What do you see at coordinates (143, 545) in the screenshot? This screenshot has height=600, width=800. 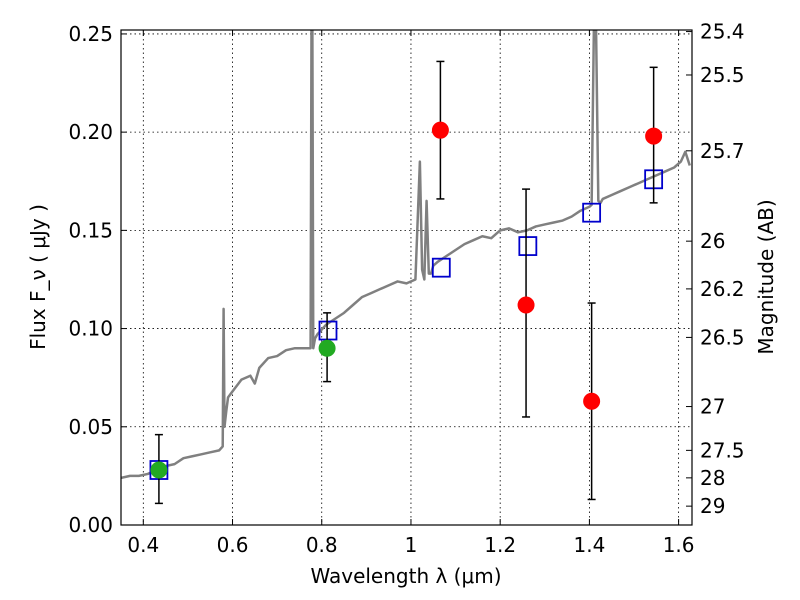 I see `x-tick-label: 0.4` at bounding box center [143, 545].